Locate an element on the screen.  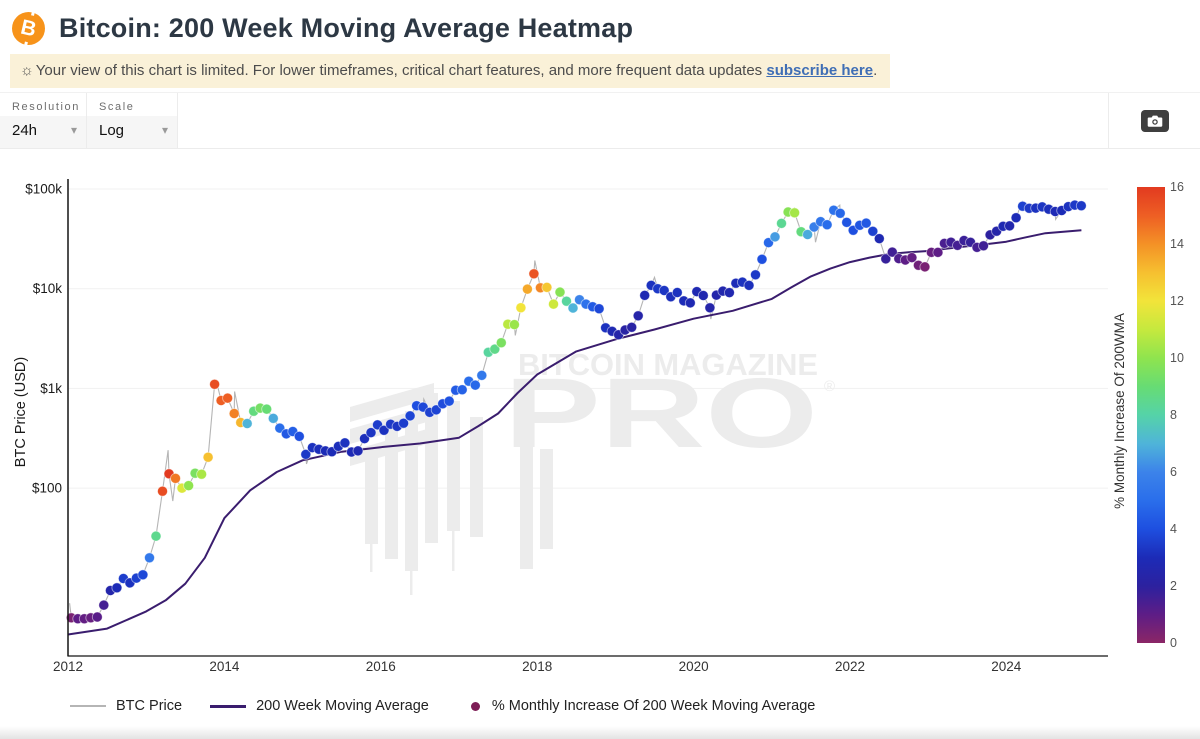
svg-text: 8 is located at coordinates (1173, 415).